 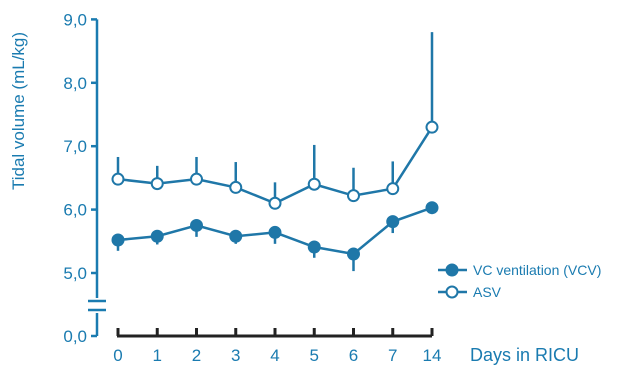 I want to click on y-tick-label: 5,0, so click(x=75, y=273).